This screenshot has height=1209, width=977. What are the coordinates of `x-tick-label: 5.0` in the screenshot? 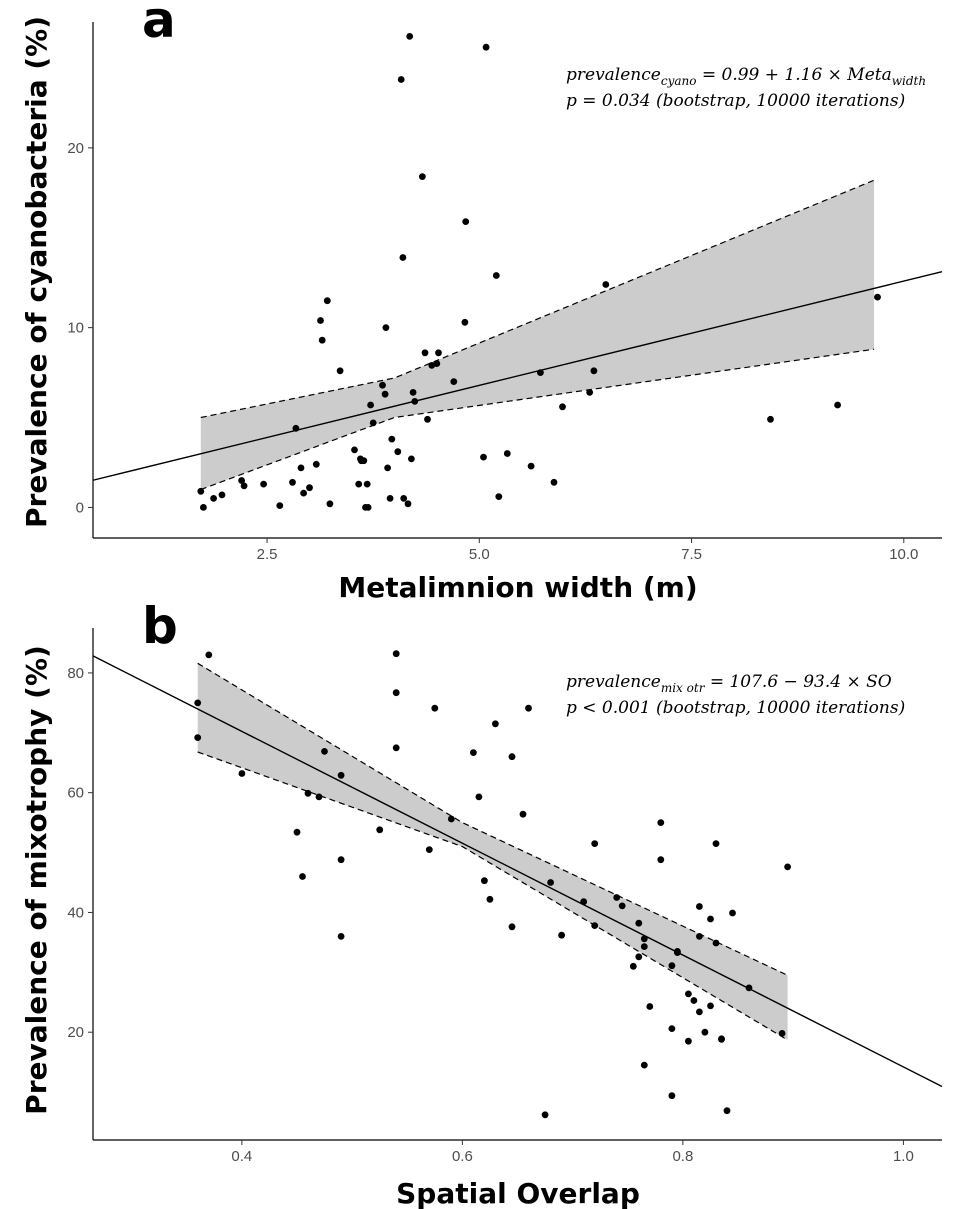 It's located at (479, 554).